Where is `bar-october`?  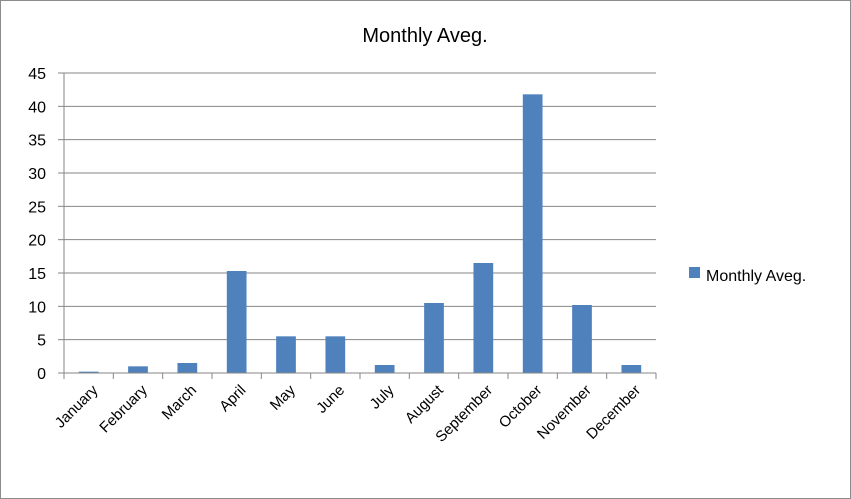 bar-october is located at coordinates (532, 233).